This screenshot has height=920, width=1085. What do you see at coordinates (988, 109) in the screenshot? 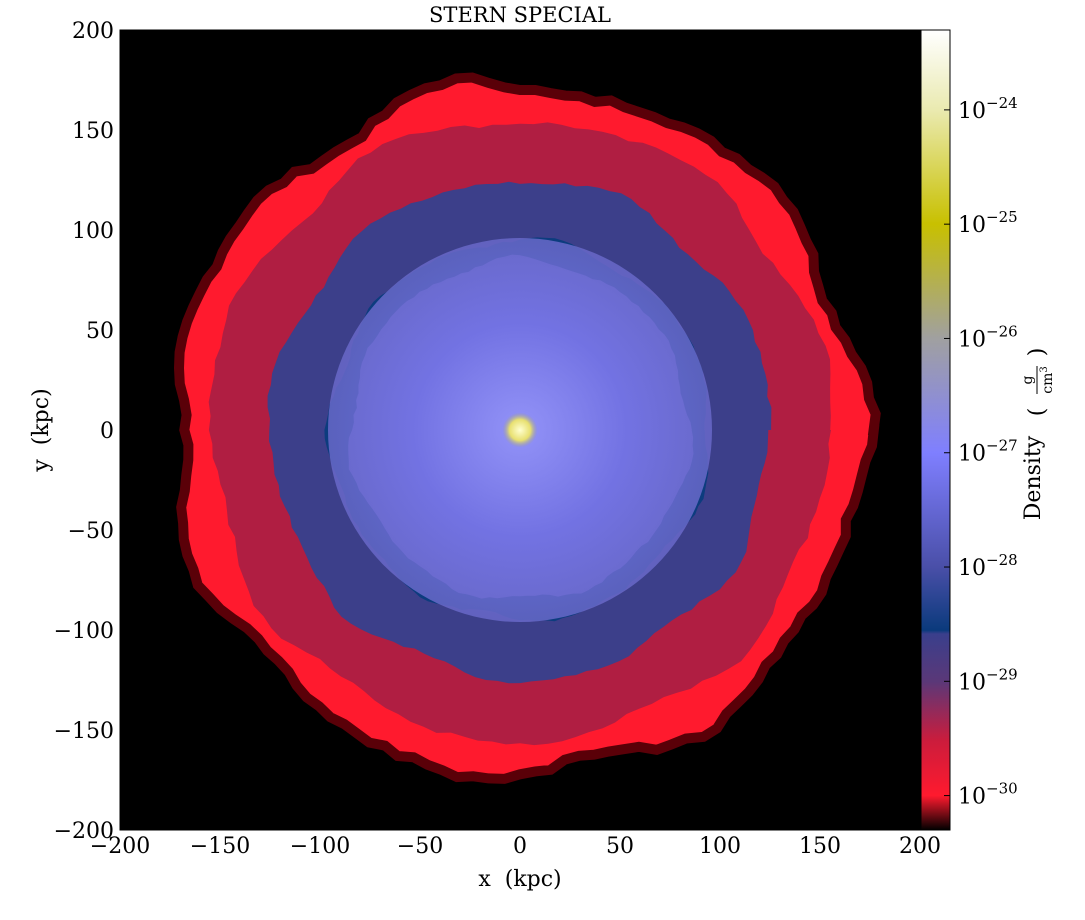
I see `colorbar-tick-label: 10−24` at bounding box center [988, 109].